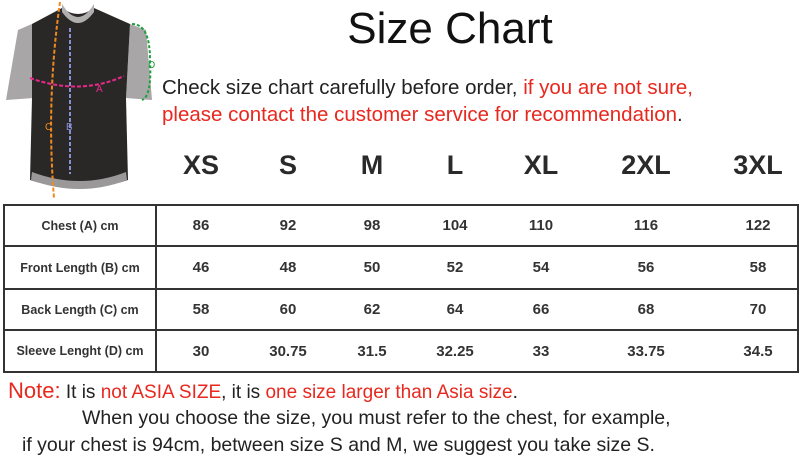  What do you see at coordinates (389, 392) in the screenshot?
I see `note-warning-2: one size larger than Asia size` at bounding box center [389, 392].